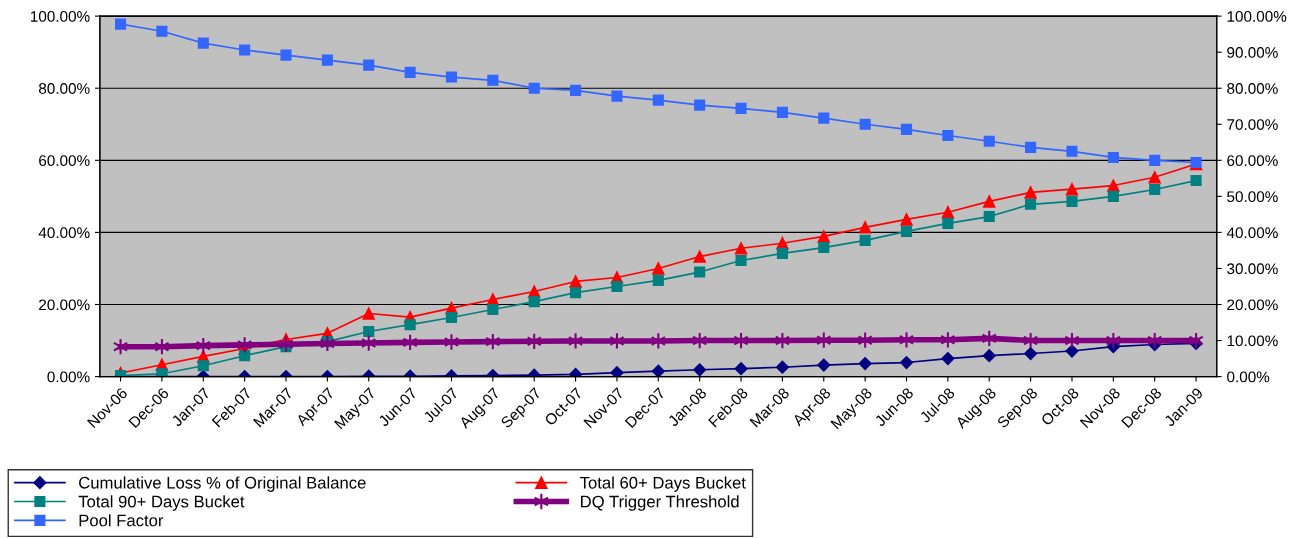 This screenshot has height=538, width=1314. I want to click on y2-tick-label: 90.00%, so click(1252, 52).